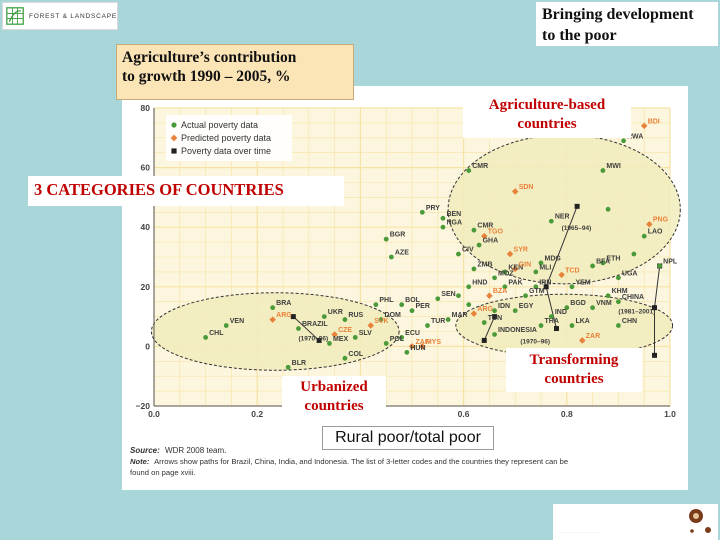 This screenshot has height=540, width=720. Describe the element at coordinates (186, 191) in the screenshot. I see `categories-callout: 3 CATEGORIES OF COUNTRIES` at that location.